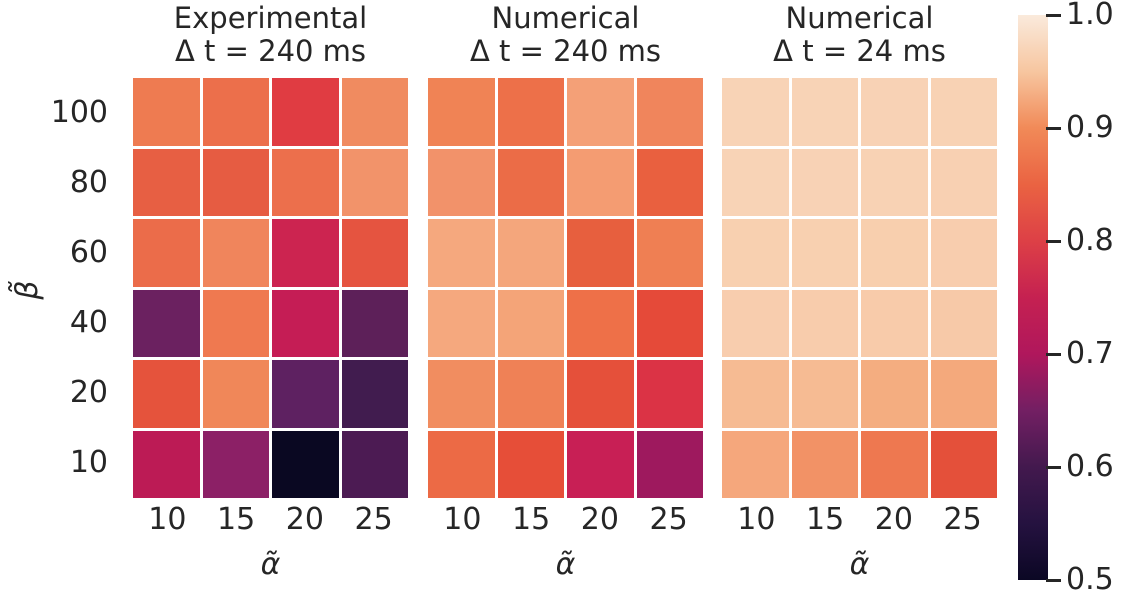  What do you see at coordinates (88, 252) in the screenshot?
I see `y-tick-label: 60` at bounding box center [88, 252].